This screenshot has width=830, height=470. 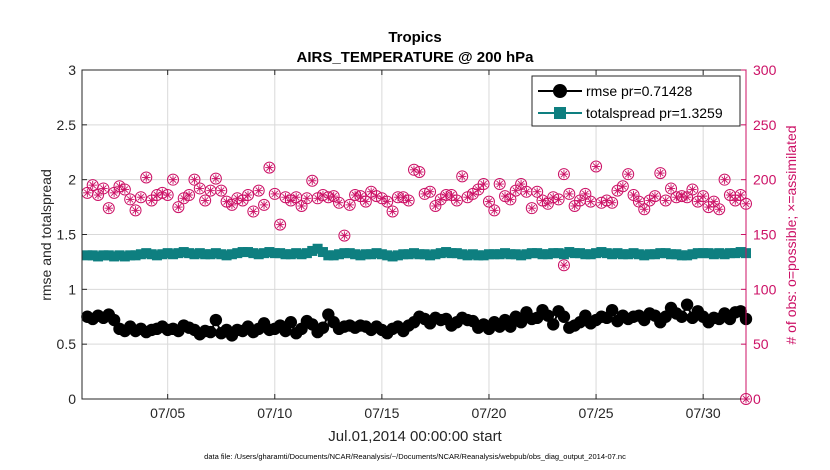 What do you see at coordinates (414, 37) in the screenshot?
I see `chart-title: Tropics` at bounding box center [414, 37].